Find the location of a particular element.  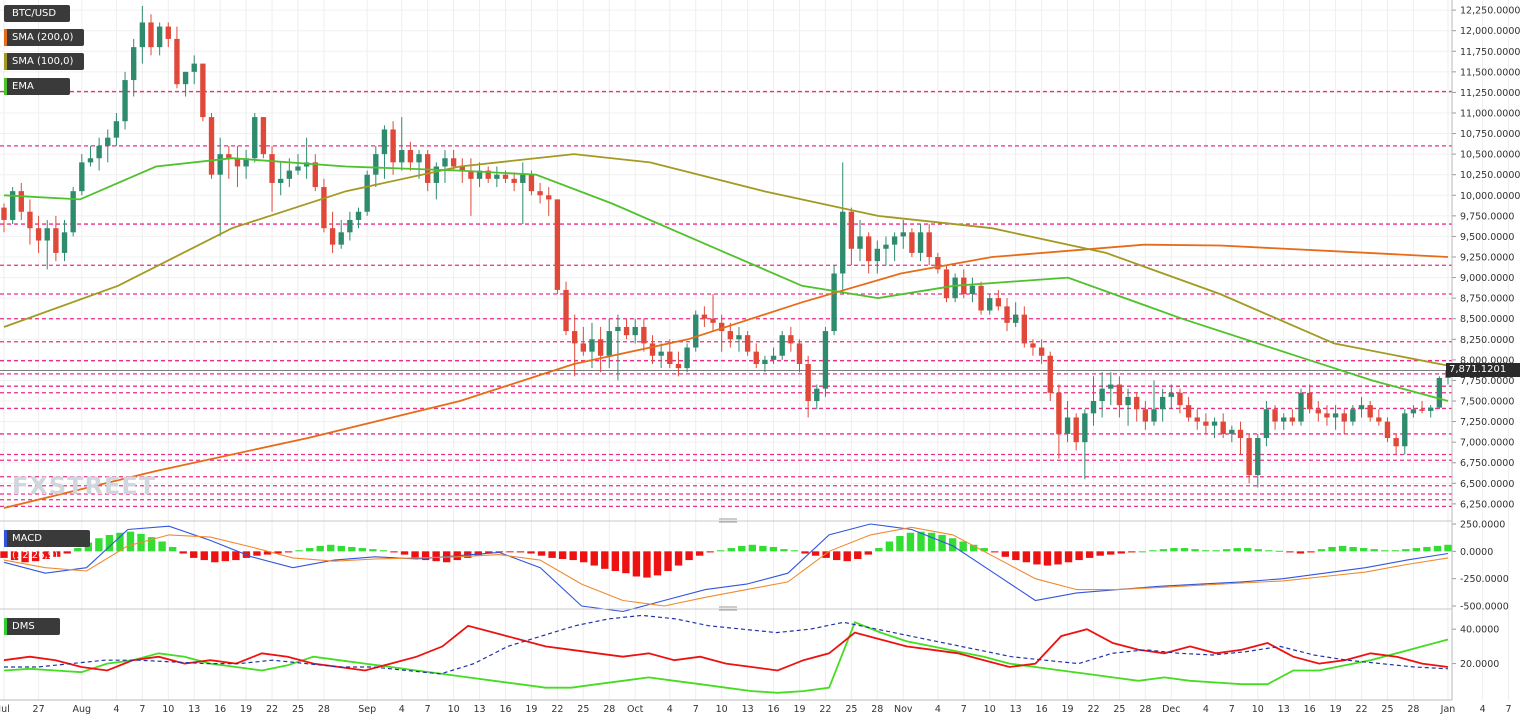

x-tick-label: 16 is located at coordinates (505, 709).